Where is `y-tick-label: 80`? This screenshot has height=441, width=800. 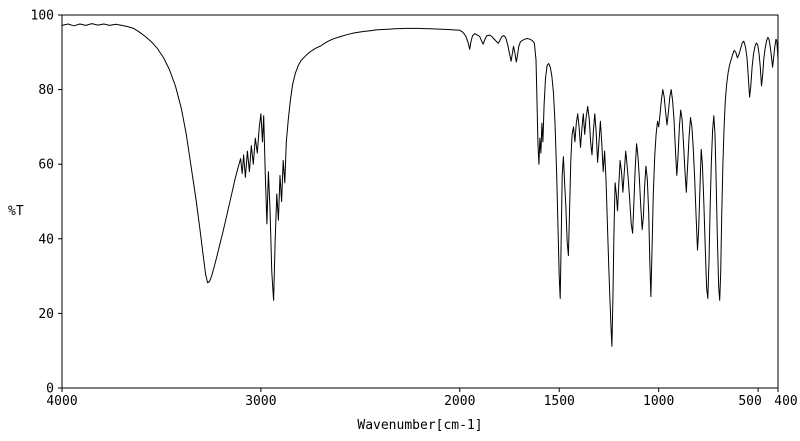
y-tick-label: 80 is located at coordinates (46, 90).